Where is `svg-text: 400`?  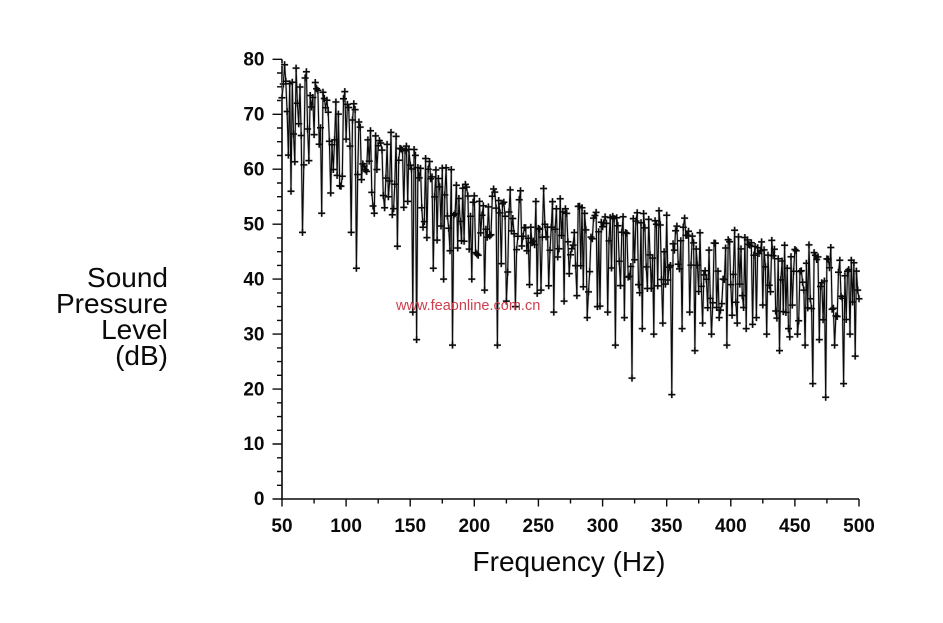 svg-text: 400 is located at coordinates (731, 526).